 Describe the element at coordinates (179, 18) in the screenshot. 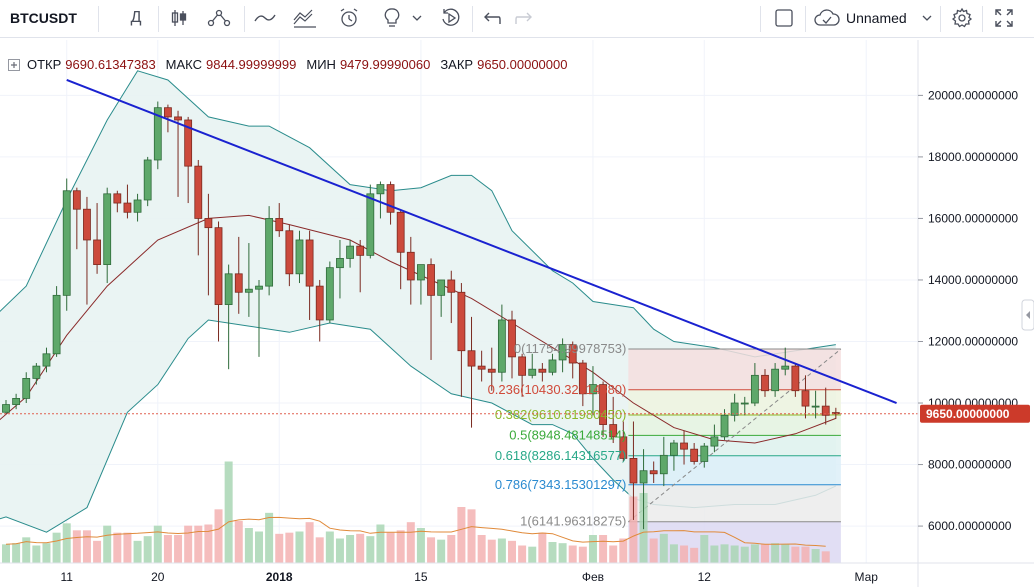

I see `candles-icon` at that location.